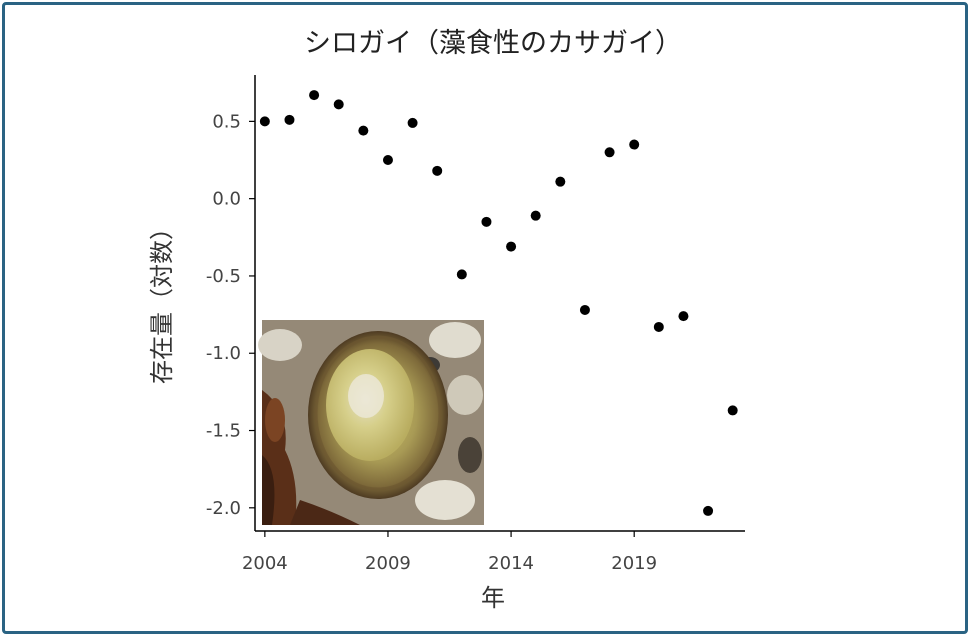 The image size is (970, 636). I want to click on x-ticks: 2004 2009 2014 2019, so click(449, 552).